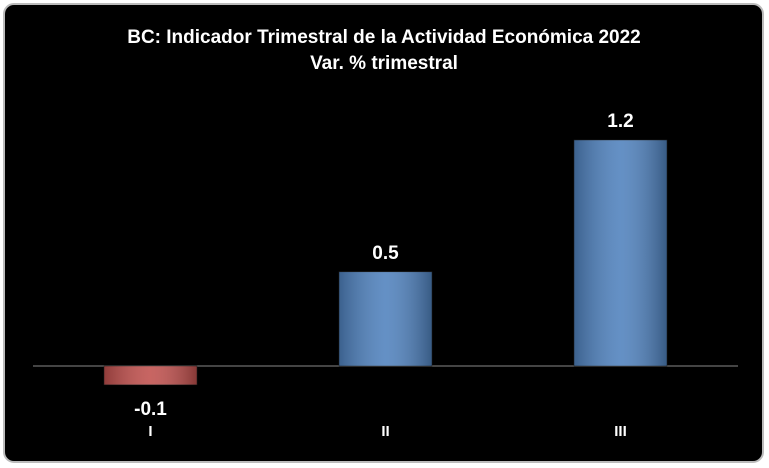  What do you see at coordinates (384, 63) in the screenshot?
I see `chart-subtitle: Var. % trimestral` at bounding box center [384, 63].